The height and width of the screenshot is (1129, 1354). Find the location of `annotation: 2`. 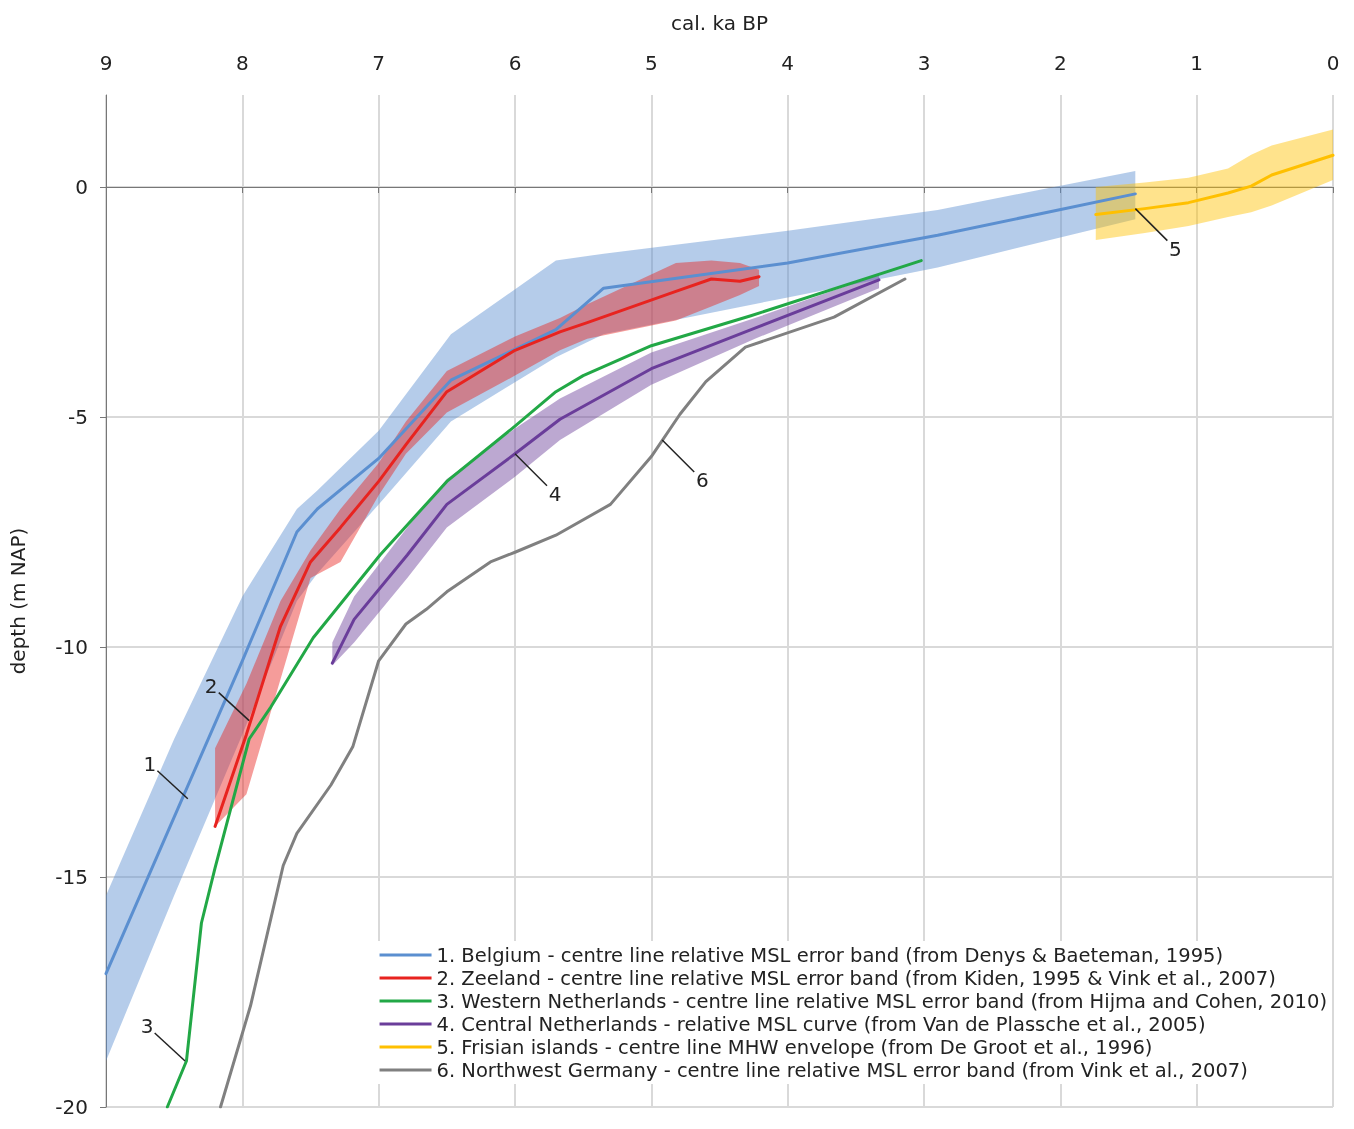

annotation: 2 is located at coordinates (211, 685).